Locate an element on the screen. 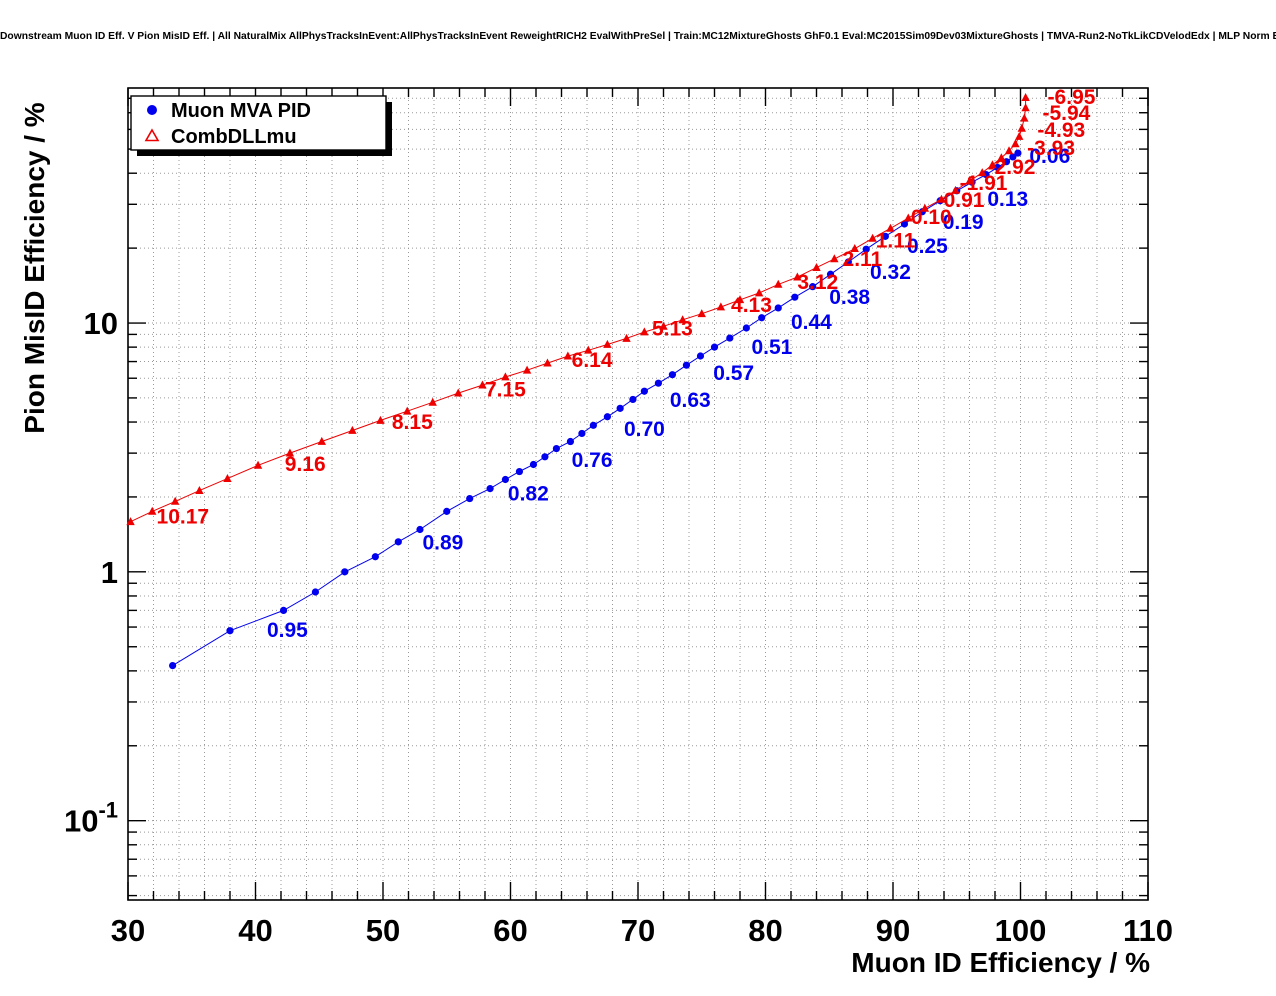 Image resolution: width=1276 pixels, height=996 pixels. point-label: 0.70 is located at coordinates (644, 429).